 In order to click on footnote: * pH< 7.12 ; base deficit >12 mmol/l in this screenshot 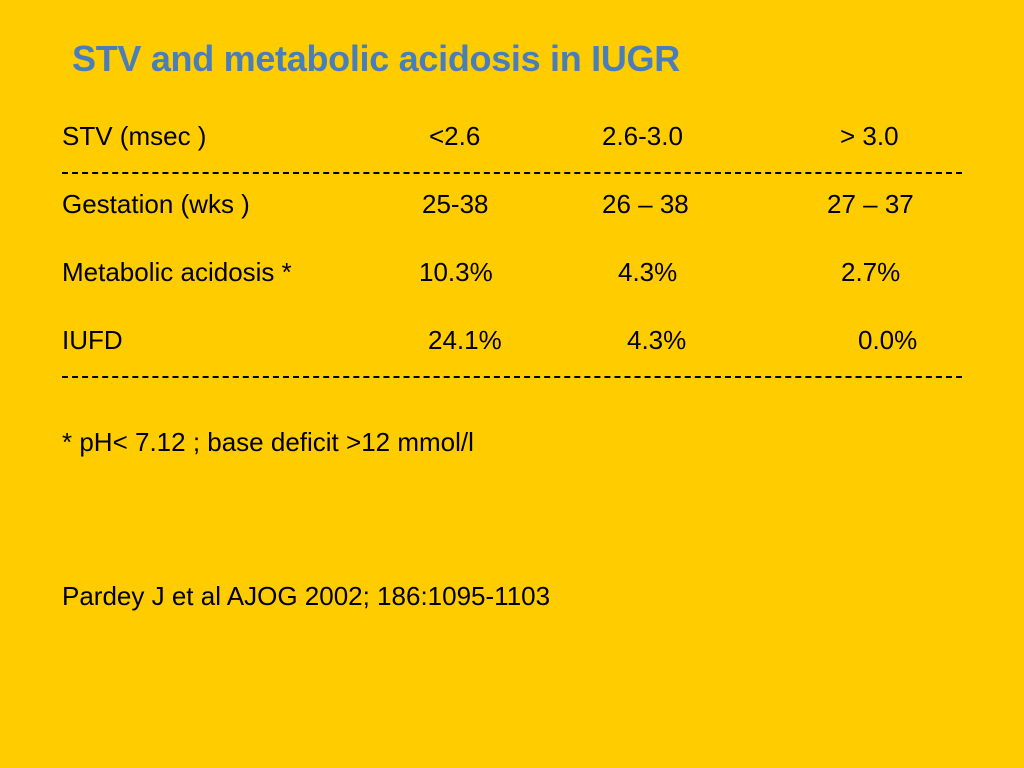, I will do `click(268, 442)`.